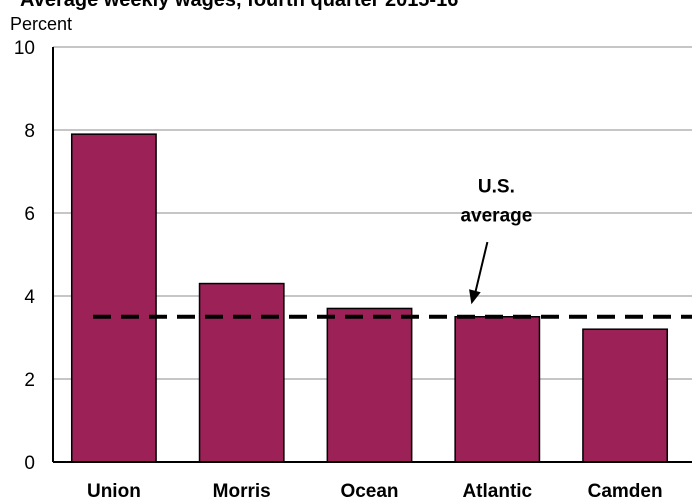 This screenshot has width=692, height=502. Describe the element at coordinates (481, 269) in the screenshot. I see `us-average-arrow` at that location.